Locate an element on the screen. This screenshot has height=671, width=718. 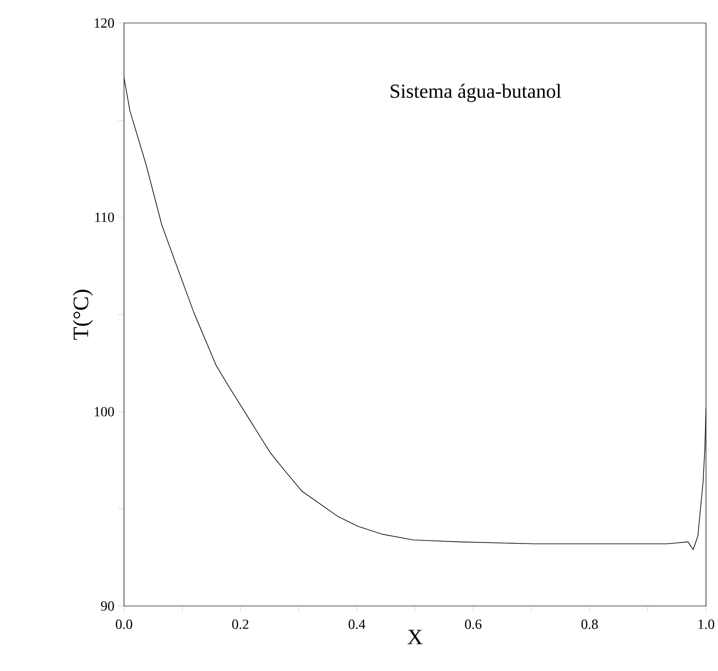
x-tick-label: 0.0 is located at coordinates (124, 624).